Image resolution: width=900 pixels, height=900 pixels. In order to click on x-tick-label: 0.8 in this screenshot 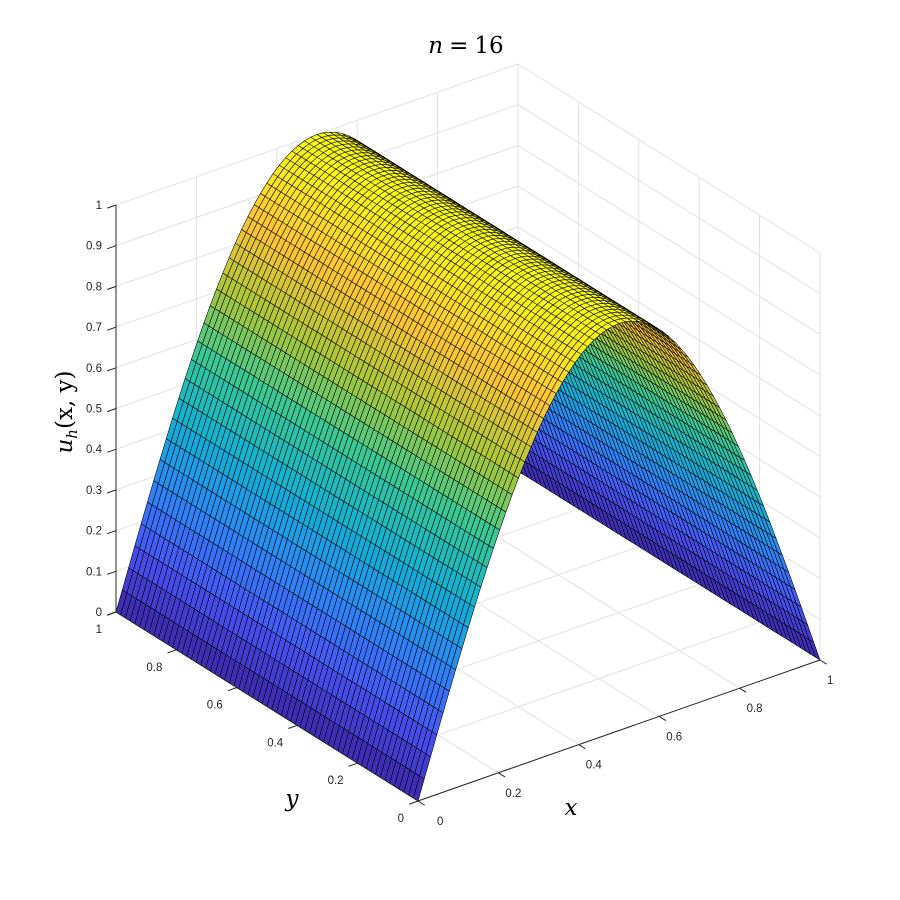, I will do `click(755, 709)`.